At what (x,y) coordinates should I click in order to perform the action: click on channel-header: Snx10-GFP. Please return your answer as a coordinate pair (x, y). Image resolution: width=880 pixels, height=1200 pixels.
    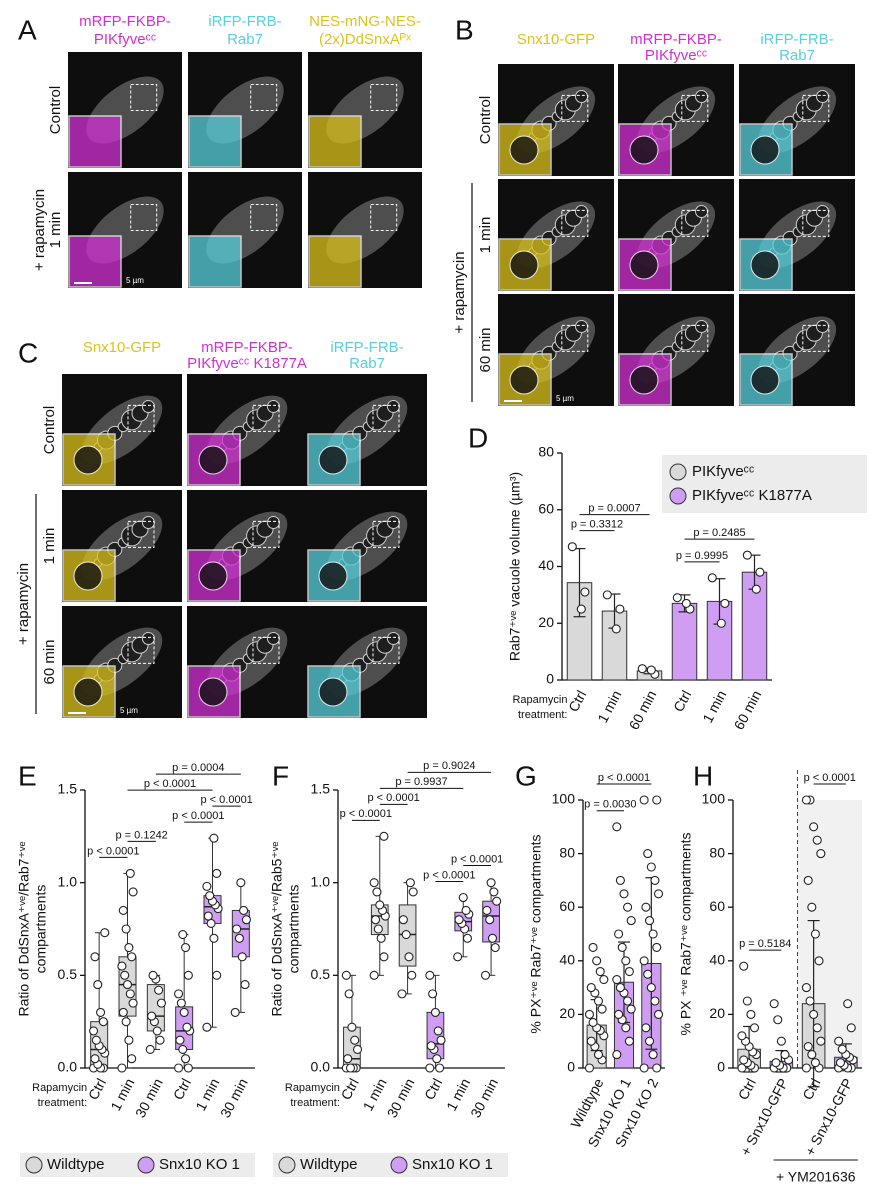
    Looking at the image, I should click on (122, 347).